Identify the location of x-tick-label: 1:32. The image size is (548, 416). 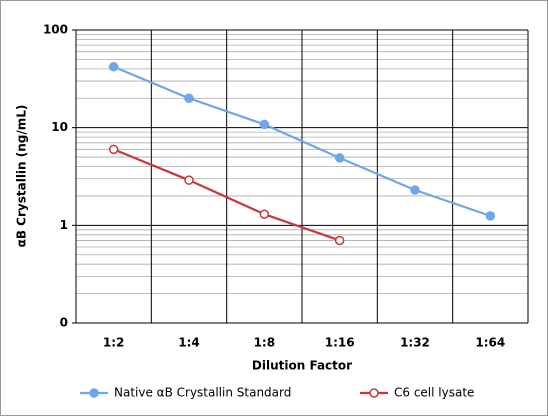
(415, 343).